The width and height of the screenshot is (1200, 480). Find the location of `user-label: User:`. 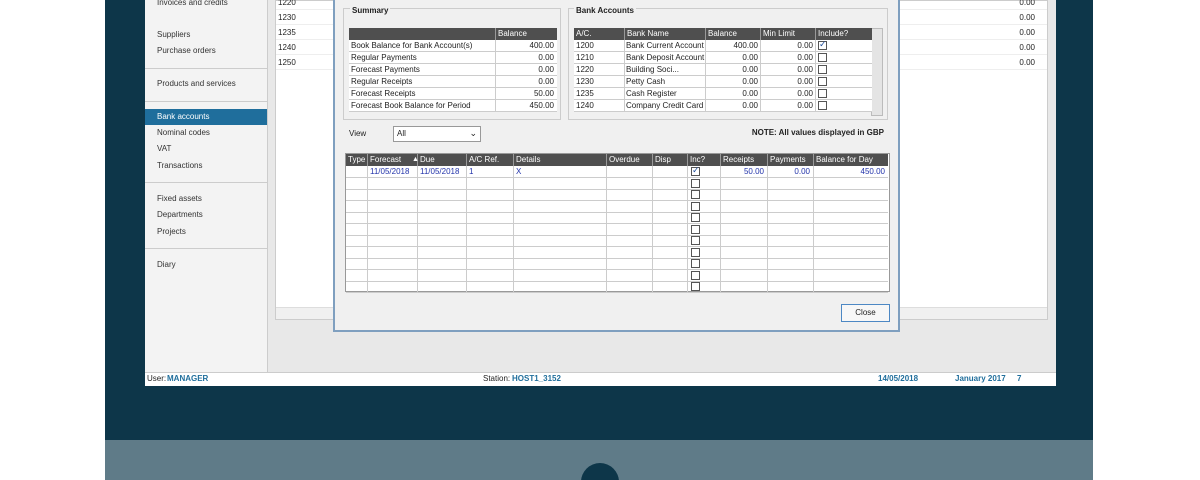

user-label: User: is located at coordinates (157, 378).